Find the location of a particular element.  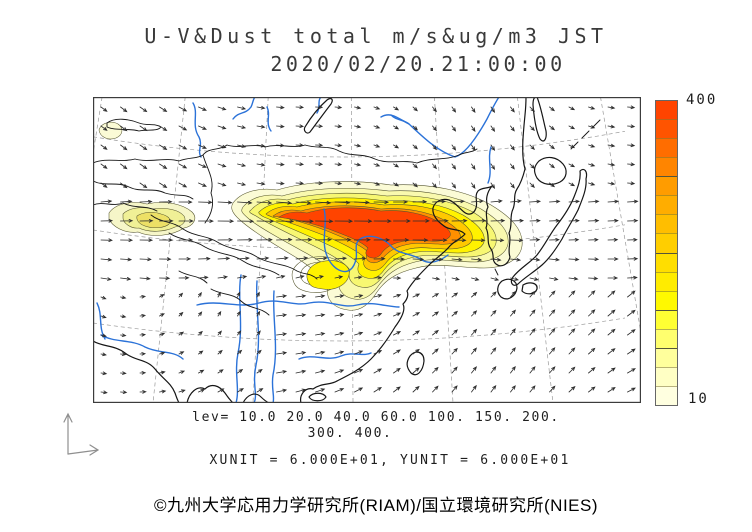

colorbar-max-label: 400 is located at coordinates (702, 100).